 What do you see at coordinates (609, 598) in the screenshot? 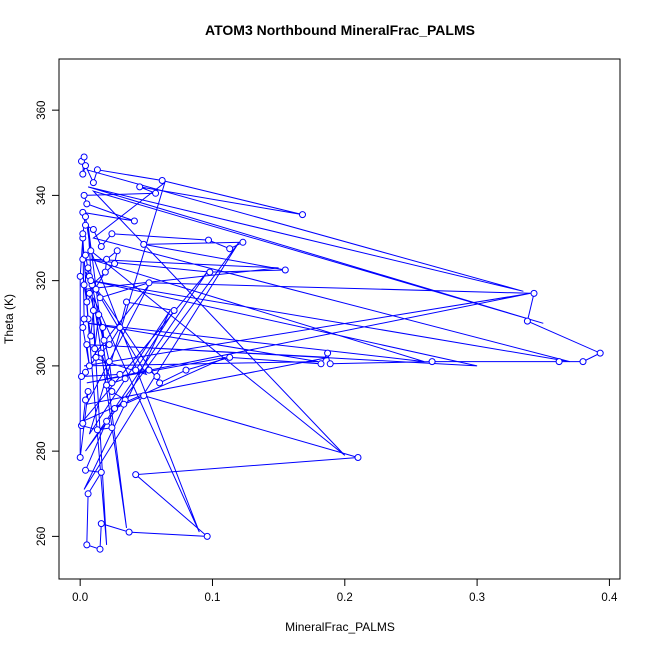
I see `x-tick-label: 0.4` at bounding box center [609, 598].